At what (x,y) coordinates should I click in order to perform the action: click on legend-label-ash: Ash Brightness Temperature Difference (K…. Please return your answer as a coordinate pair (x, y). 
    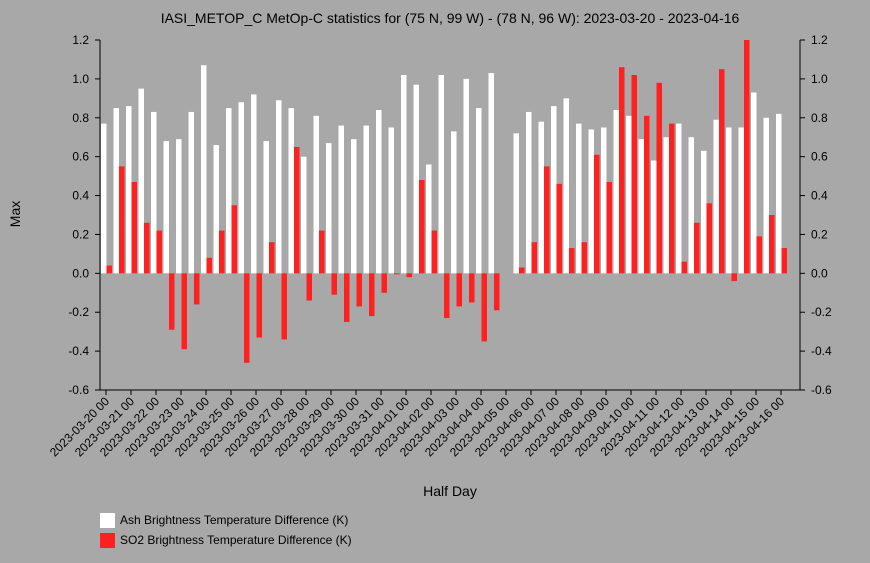
    Looking at the image, I should click on (234, 520).